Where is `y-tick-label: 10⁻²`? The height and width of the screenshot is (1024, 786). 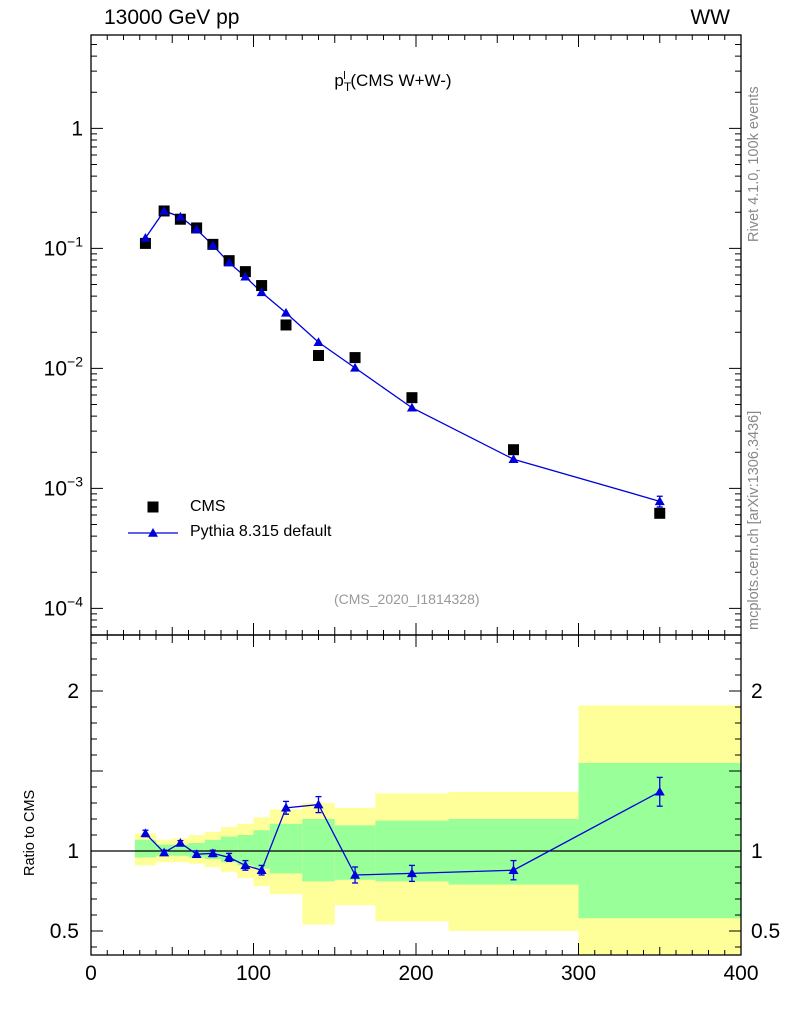
y-tick-label: 10⁻² is located at coordinates (64, 366).